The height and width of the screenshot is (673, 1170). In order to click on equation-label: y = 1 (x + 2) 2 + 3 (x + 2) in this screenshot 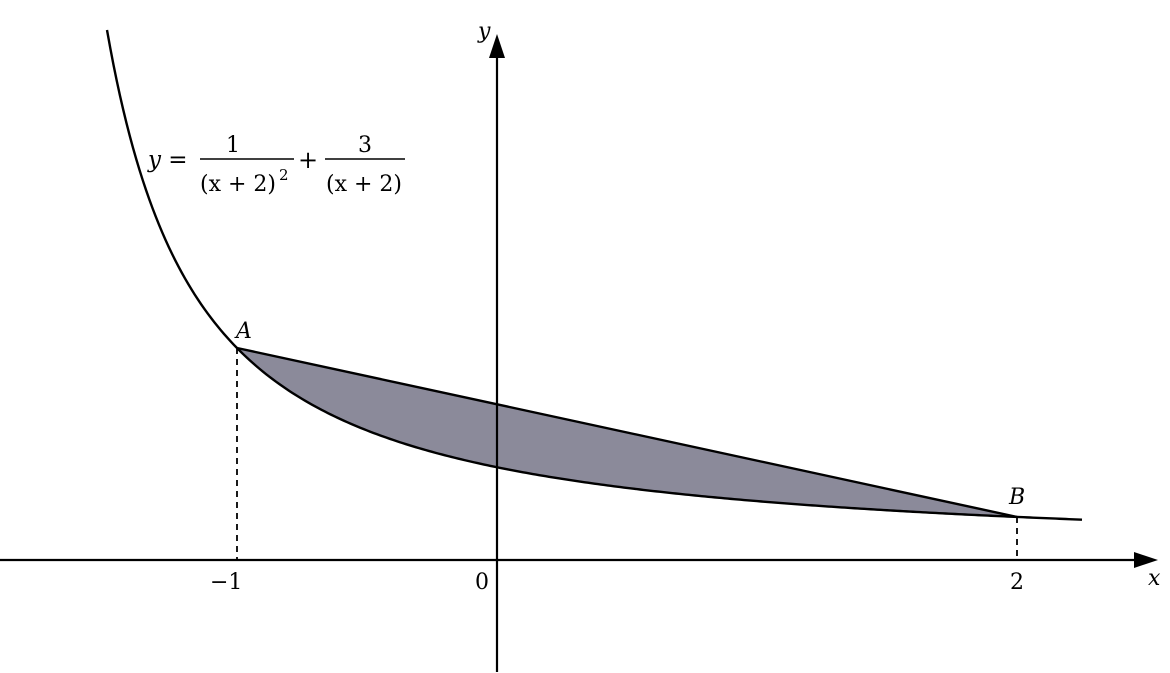, I will do `click(276, 165)`.